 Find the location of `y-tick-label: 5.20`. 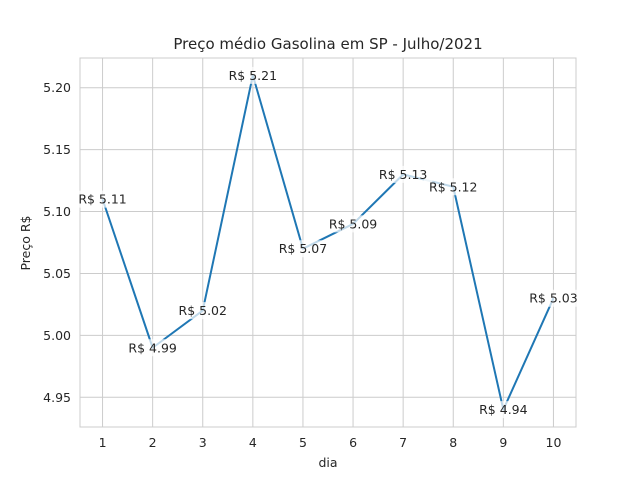

y-tick-label: 5.20 is located at coordinates (57, 87).